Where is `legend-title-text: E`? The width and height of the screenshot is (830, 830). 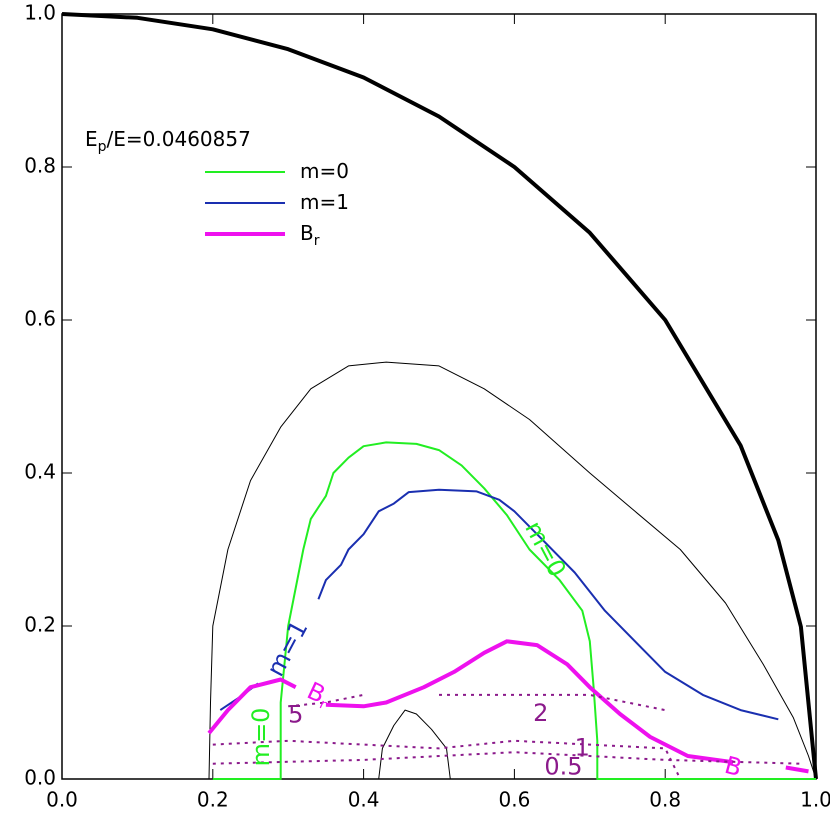
legend-title-text: E is located at coordinates (91, 139).